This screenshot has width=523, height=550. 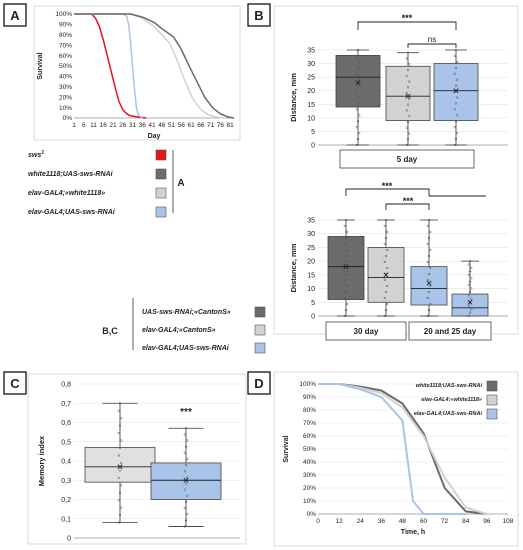 What do you see at coordinates (113, 125) in the screenshot?
I see `x-tick-label: 21` at bounding box center [113, 125].